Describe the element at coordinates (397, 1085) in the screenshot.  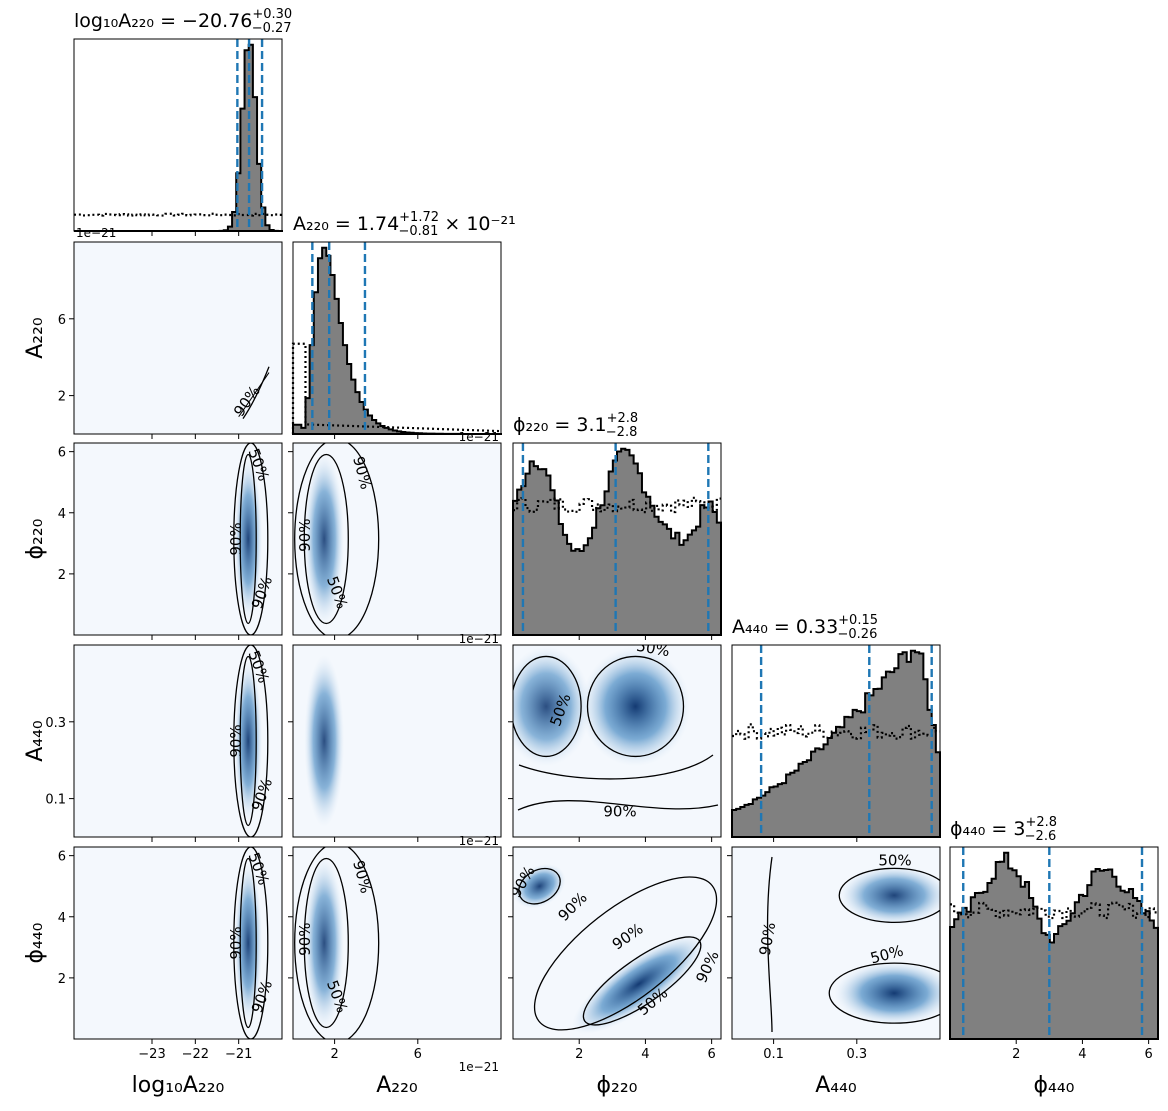
I see `x-axis-label-A220: A₂₂₀` at that location.